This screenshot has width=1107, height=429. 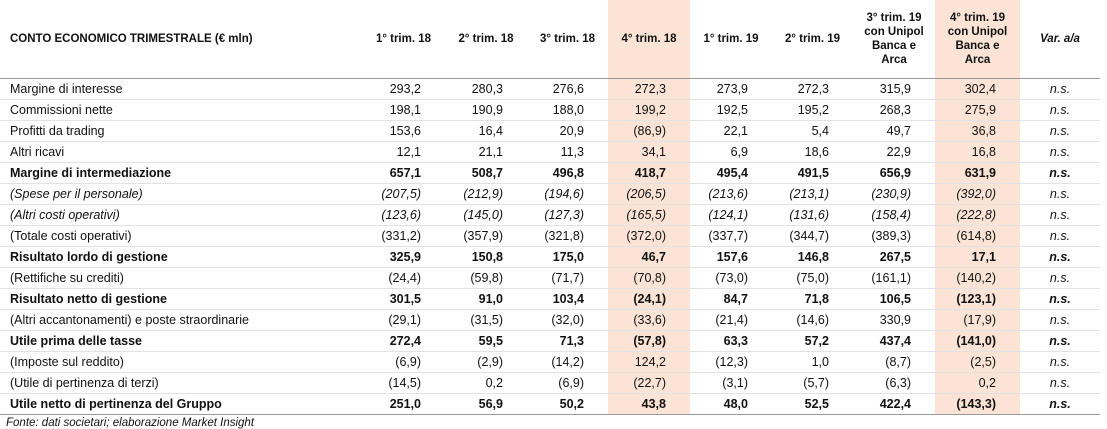 I want to click on cell: (22,7), so click(x=649, y=383).